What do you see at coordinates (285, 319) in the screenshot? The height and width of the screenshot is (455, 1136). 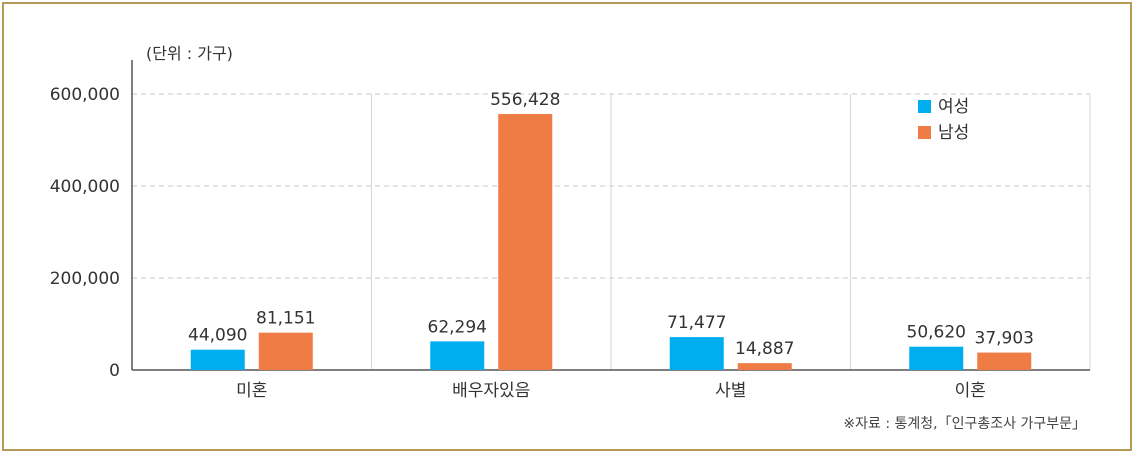 I see `data-label: 81,151` at bounding box center [285, 319].